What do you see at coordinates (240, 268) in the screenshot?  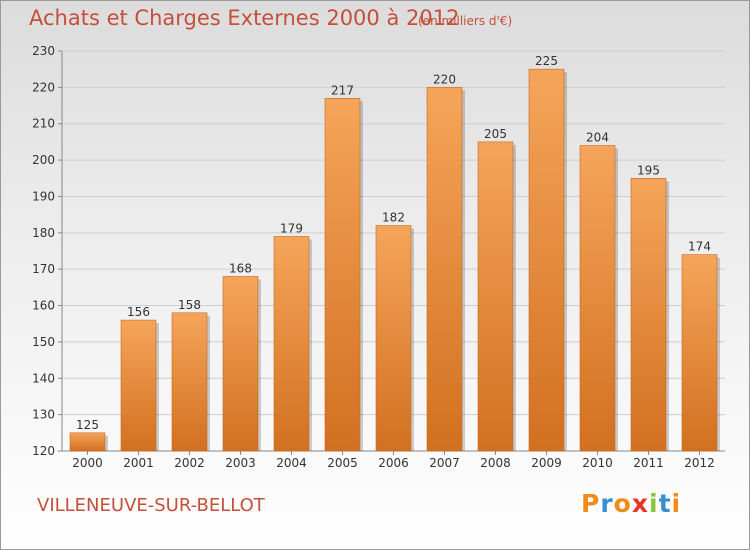 I see `data-label: 168` at bounding box center [240, 268].